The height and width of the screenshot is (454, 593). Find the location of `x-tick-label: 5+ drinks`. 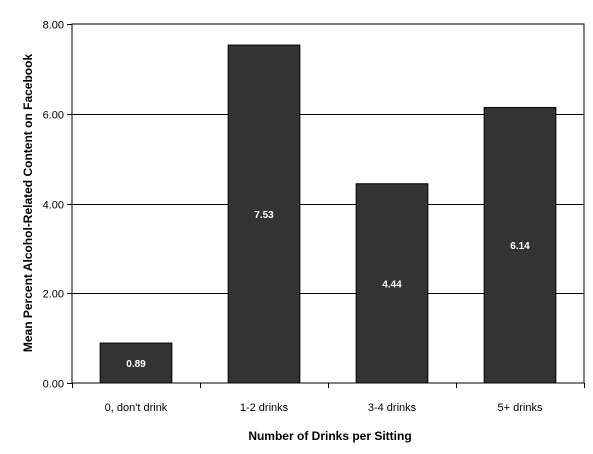

x-tick-label: 5+ drinks is located at coordinates (520, 408).